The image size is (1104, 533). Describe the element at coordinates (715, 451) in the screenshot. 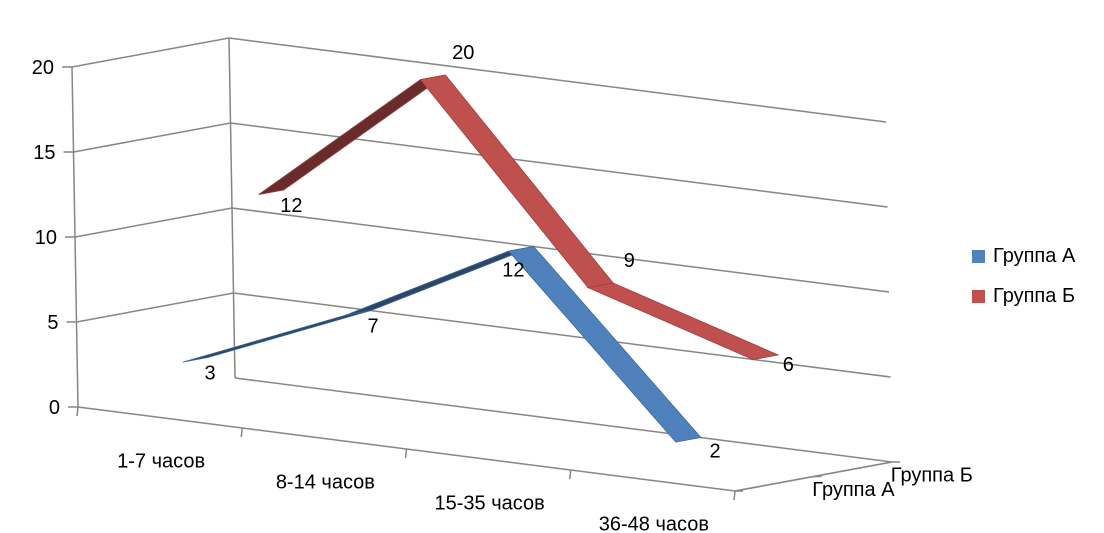

I see `data-label: 2` at that location.